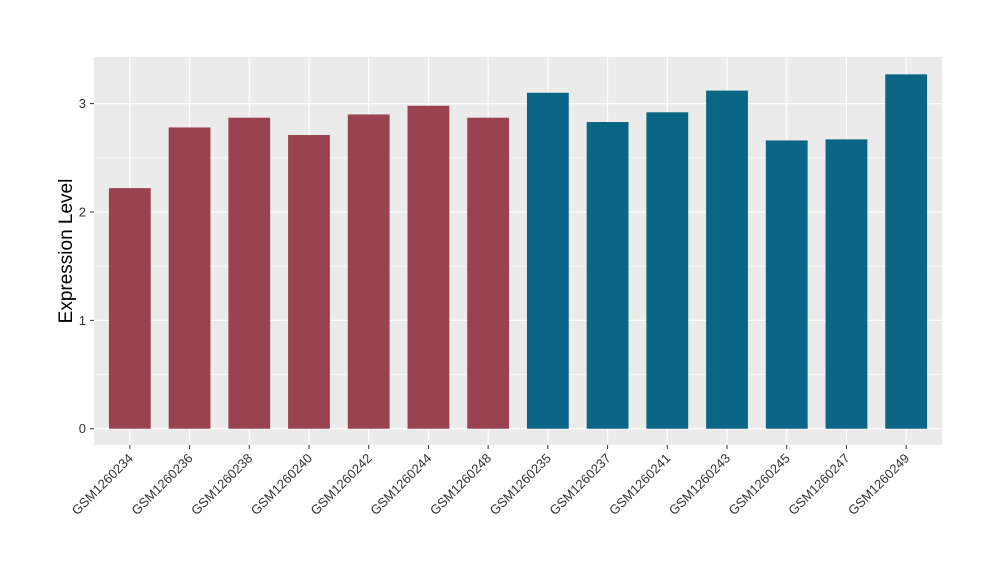 This screenshot has height=580, width=1000. What do you see at coordinates (66, 251) in the screenshot?
I see `y-axis-label: Expression Level` at bounding box center [66, 251].